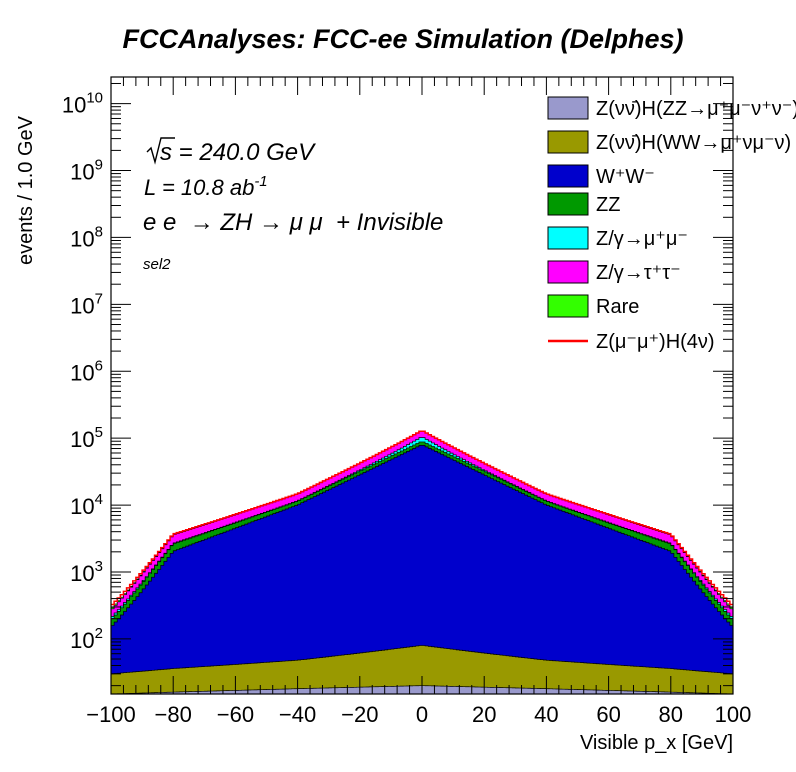 The height and width of the screenshot is (772, 796). I want to click on y-tick-label: 10⁵, so click(86, 438).